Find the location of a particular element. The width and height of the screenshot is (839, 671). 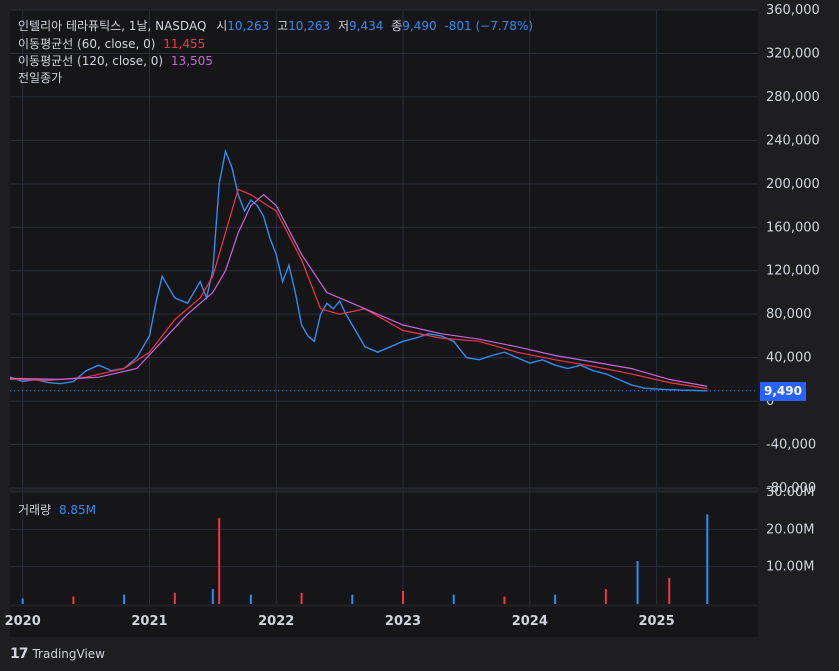

price-tick-label: 120,000 is located at coordinates (793, 271).